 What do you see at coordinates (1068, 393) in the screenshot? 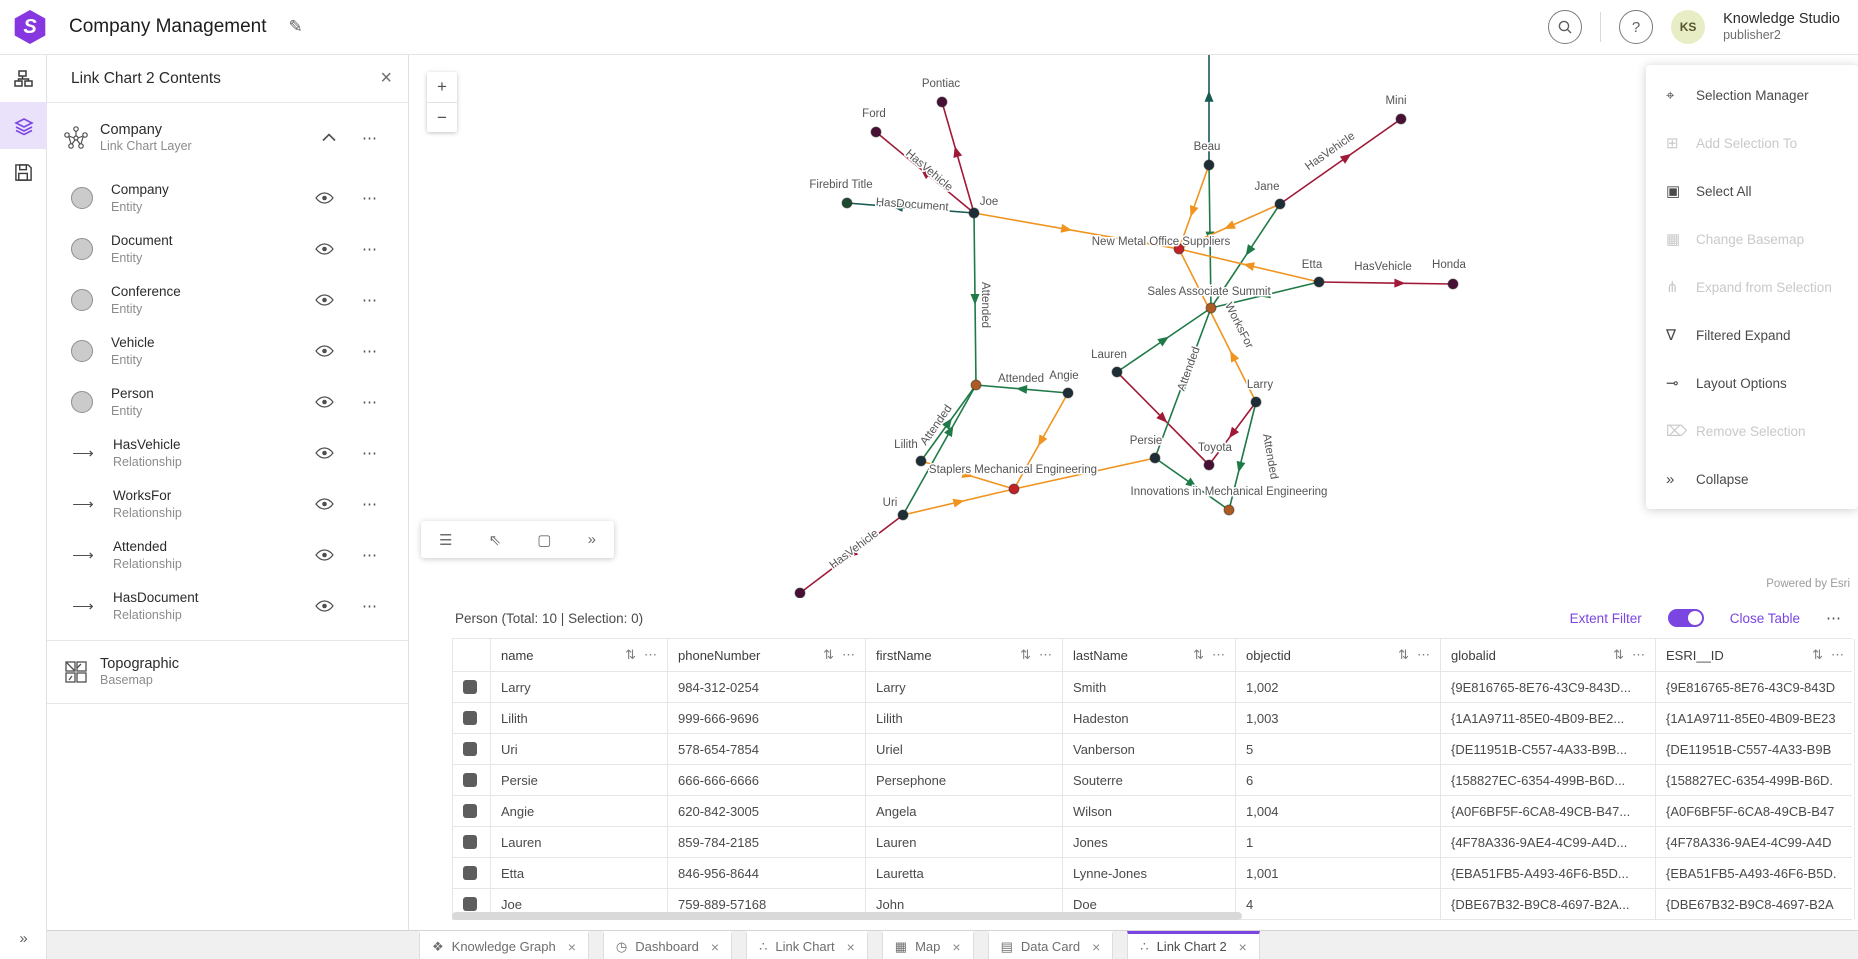
I see `node-angie` at bounding box center [1068, 393].